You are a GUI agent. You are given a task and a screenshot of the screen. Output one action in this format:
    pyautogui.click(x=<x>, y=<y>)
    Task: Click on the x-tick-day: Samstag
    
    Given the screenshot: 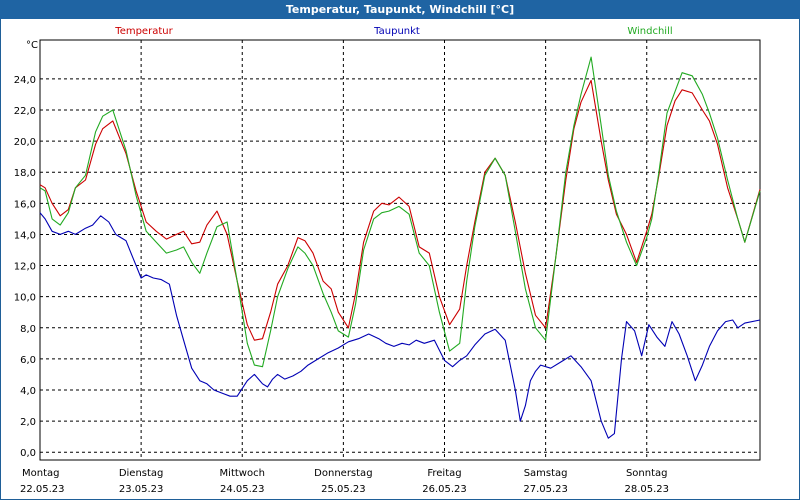 What is the action you would take?
    pyautogui.click(x=546, y=473)
    